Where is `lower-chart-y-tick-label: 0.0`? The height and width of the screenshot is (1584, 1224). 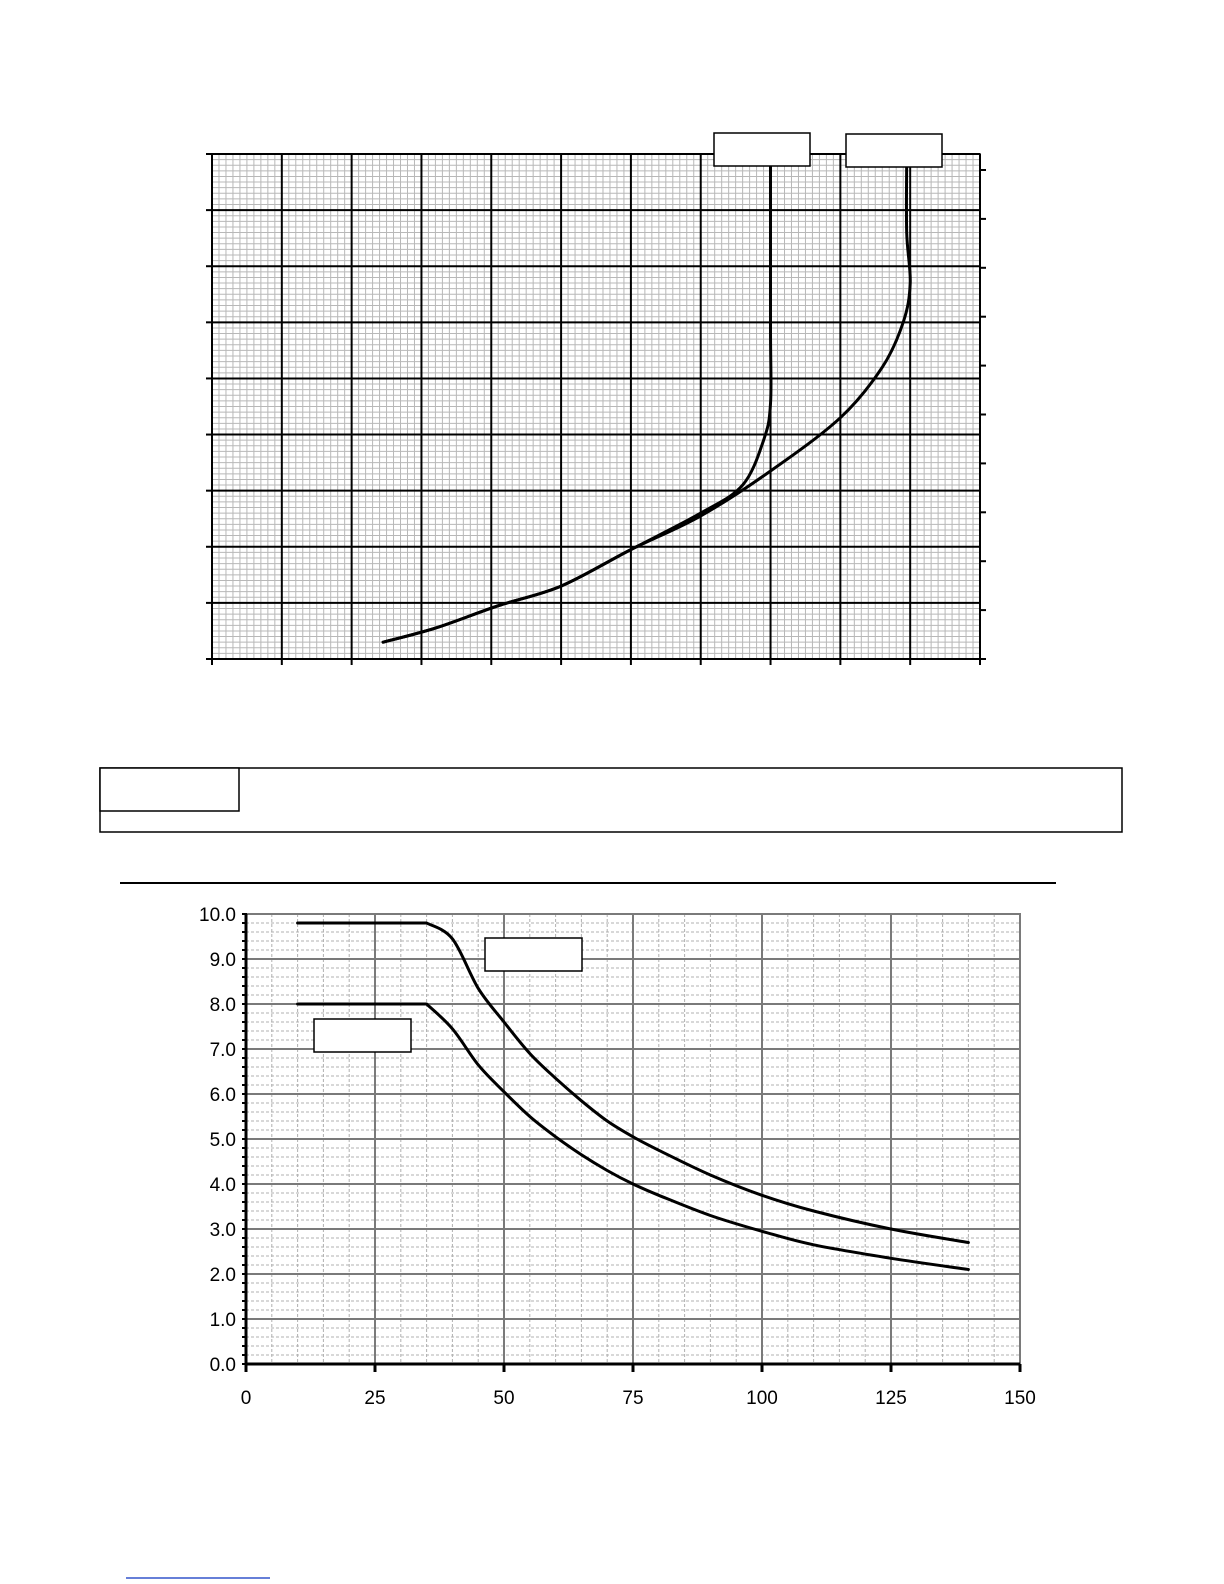
lower-chart-y-tick-label: 0.0 is located at coordinates (223, 1365).